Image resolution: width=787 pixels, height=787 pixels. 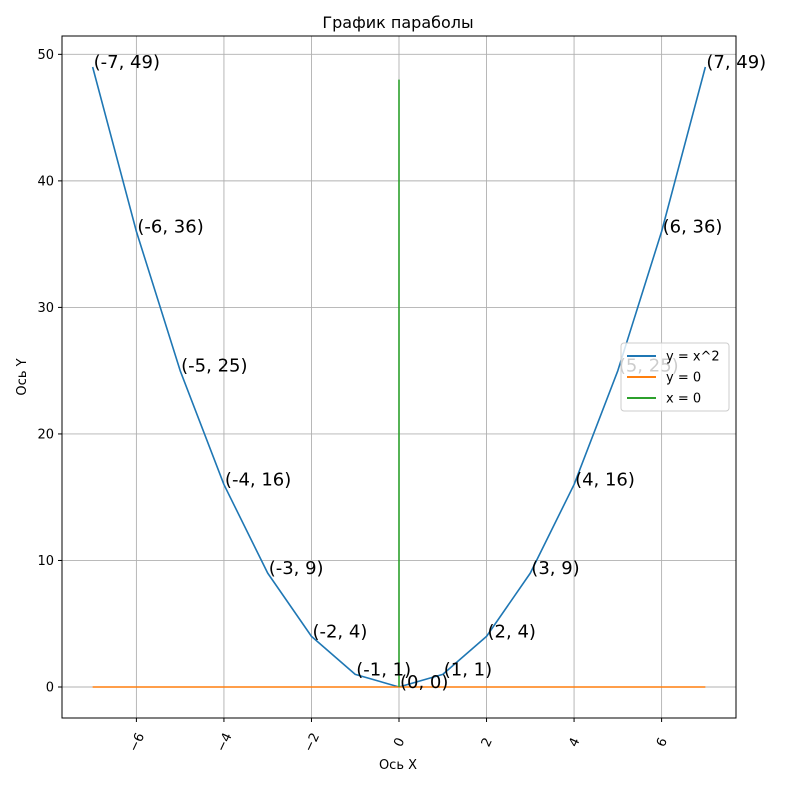 What do you see at coordinates (225, 743) in the screenshot?
I see `x-tick-label: −4` at bounding box center [225, 743].